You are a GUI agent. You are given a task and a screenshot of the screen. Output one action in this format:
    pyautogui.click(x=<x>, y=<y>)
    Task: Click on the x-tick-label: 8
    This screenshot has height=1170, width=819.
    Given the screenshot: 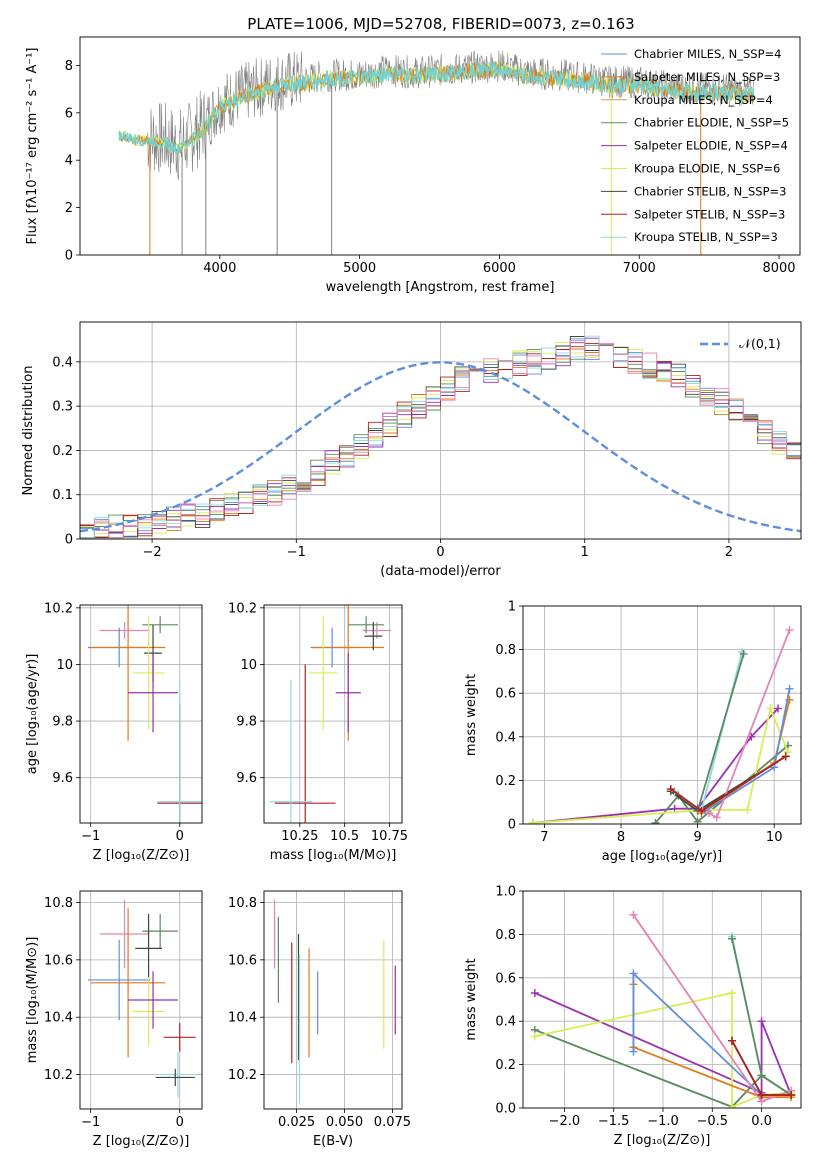 What is the action you would take?
    pyautogui.click(x=621, y=837)
    